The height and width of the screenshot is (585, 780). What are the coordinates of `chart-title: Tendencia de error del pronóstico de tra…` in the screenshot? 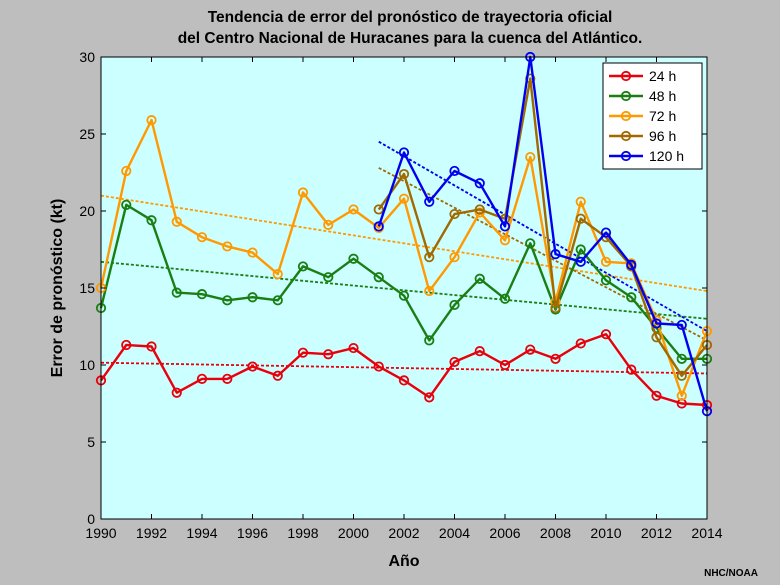 It's located at (410, 28).